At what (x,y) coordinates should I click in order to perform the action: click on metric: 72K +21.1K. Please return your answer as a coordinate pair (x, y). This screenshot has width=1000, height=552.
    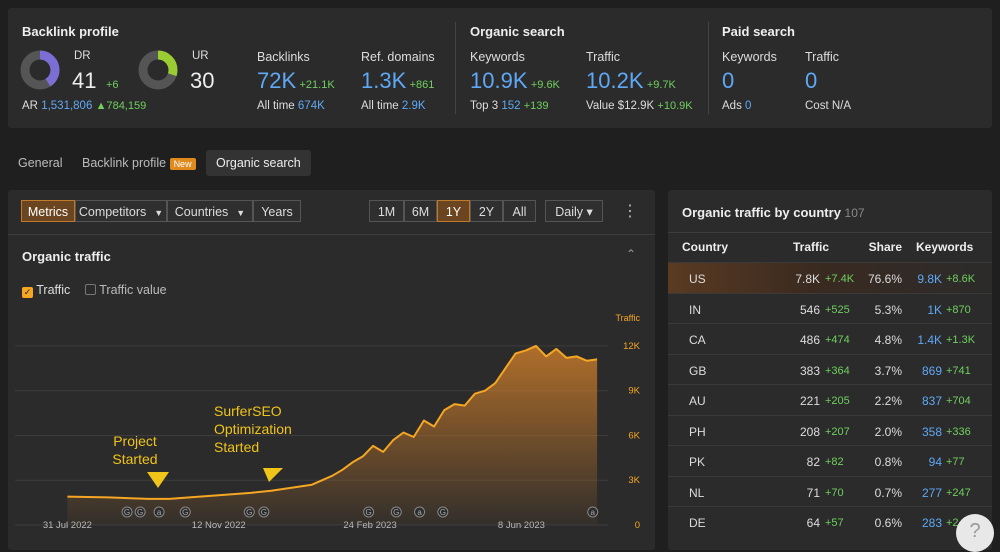
    Looking at the image, I should click on (296, 81).